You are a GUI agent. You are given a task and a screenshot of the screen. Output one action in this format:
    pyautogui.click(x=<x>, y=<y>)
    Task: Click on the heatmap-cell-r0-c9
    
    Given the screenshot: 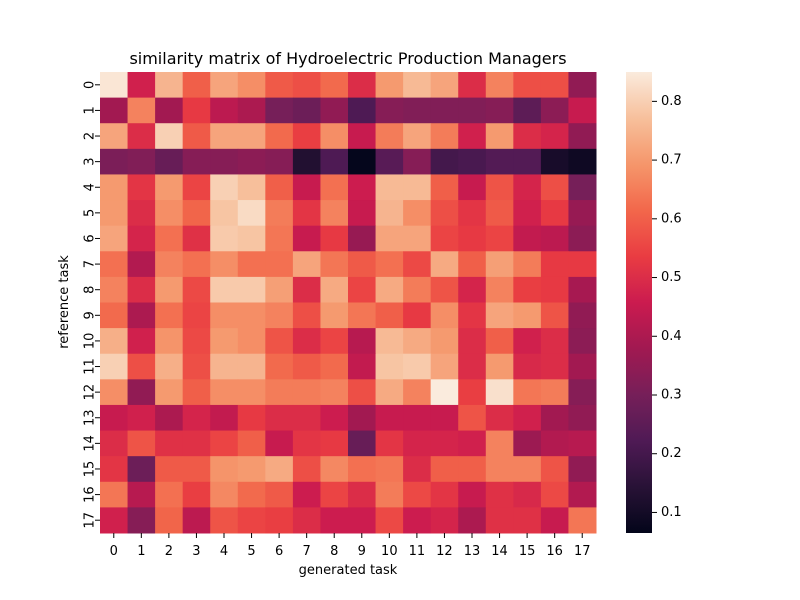 What is the action you would take?
    pyautogui.click(x=362, y=85)
    